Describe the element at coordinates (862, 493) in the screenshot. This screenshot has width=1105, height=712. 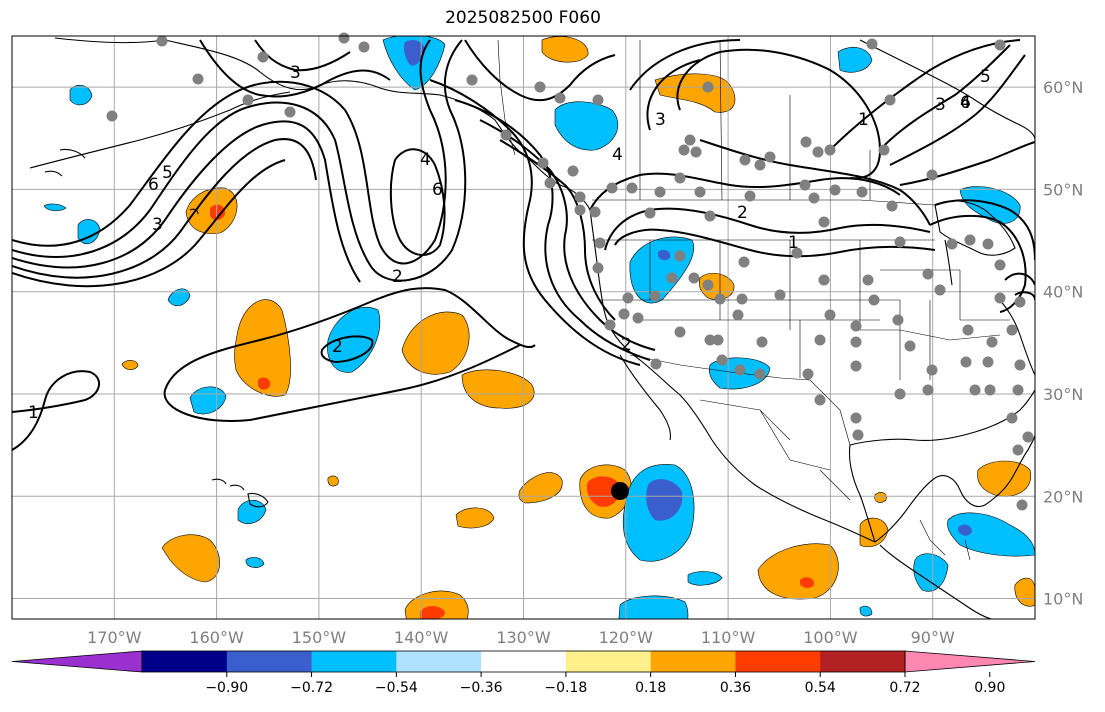
I see `coastline-texas` at that location.